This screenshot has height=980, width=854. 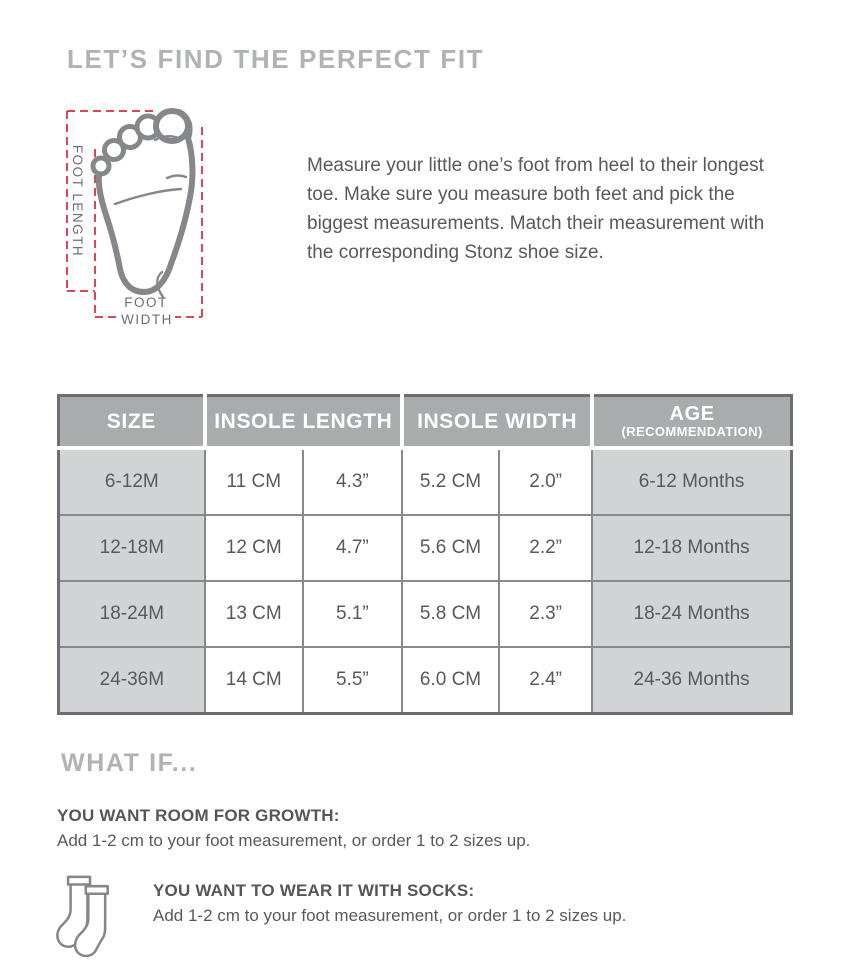 What do you see at coordinates (692, 414) in the screenshot?
I see `age-header-line1: AGE` at bounding box center [692, 414].